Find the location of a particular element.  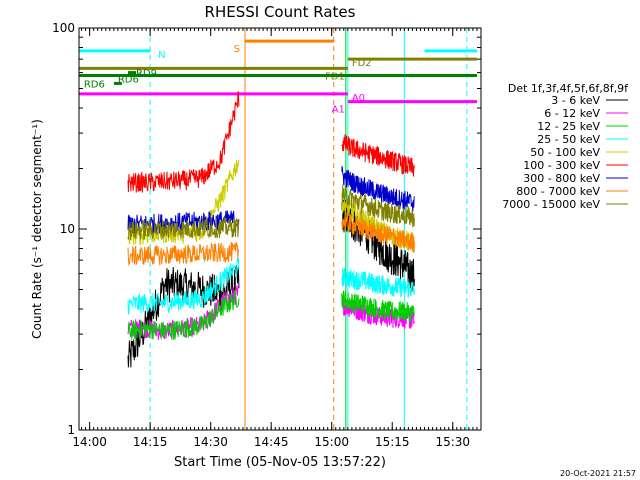

state-label-a1: A1 is located at coordinates (338, 110).